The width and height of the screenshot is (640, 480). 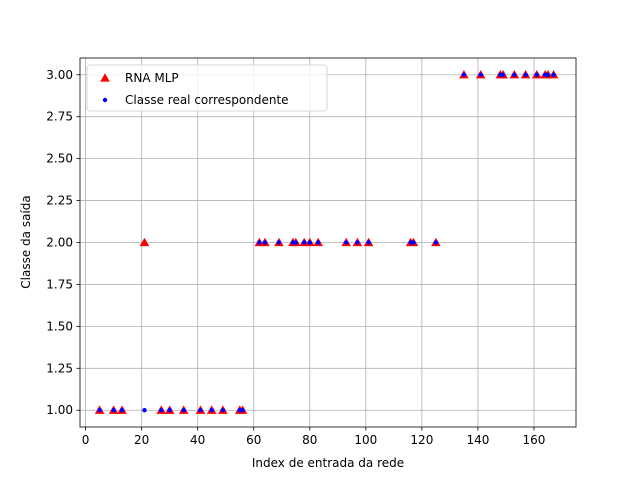 I want to click on y-axis-title: Classe da saída, so click(x=26, y=241).